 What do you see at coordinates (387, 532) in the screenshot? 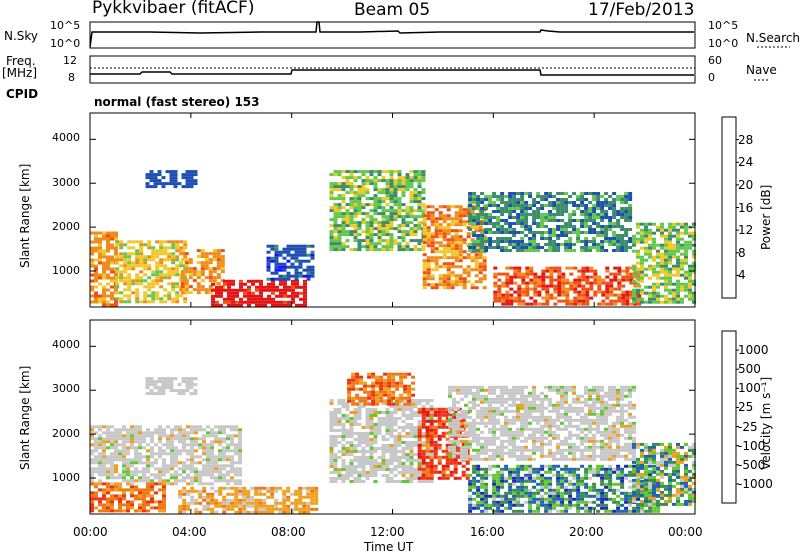
I see `x-tick-3: 12:00` at bounding box center [387, 532].